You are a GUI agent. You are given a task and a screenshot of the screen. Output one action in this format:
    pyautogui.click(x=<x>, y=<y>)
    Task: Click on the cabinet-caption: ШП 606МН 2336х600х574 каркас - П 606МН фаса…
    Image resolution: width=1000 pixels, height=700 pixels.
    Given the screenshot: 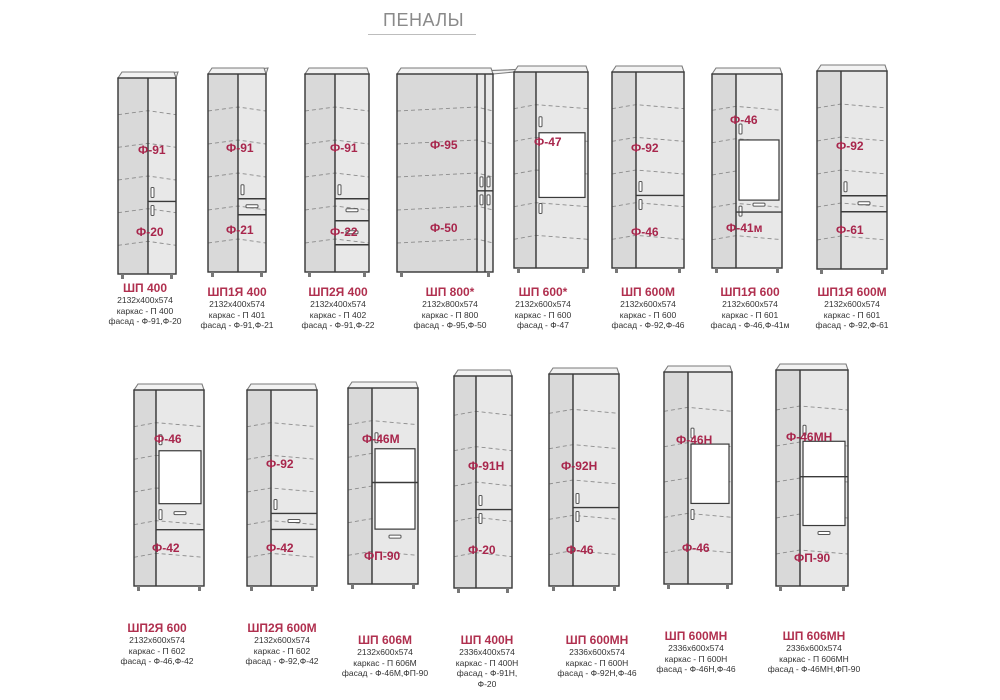 What is the action you would take?
    pyautogui.click(x=814, y=652)
    